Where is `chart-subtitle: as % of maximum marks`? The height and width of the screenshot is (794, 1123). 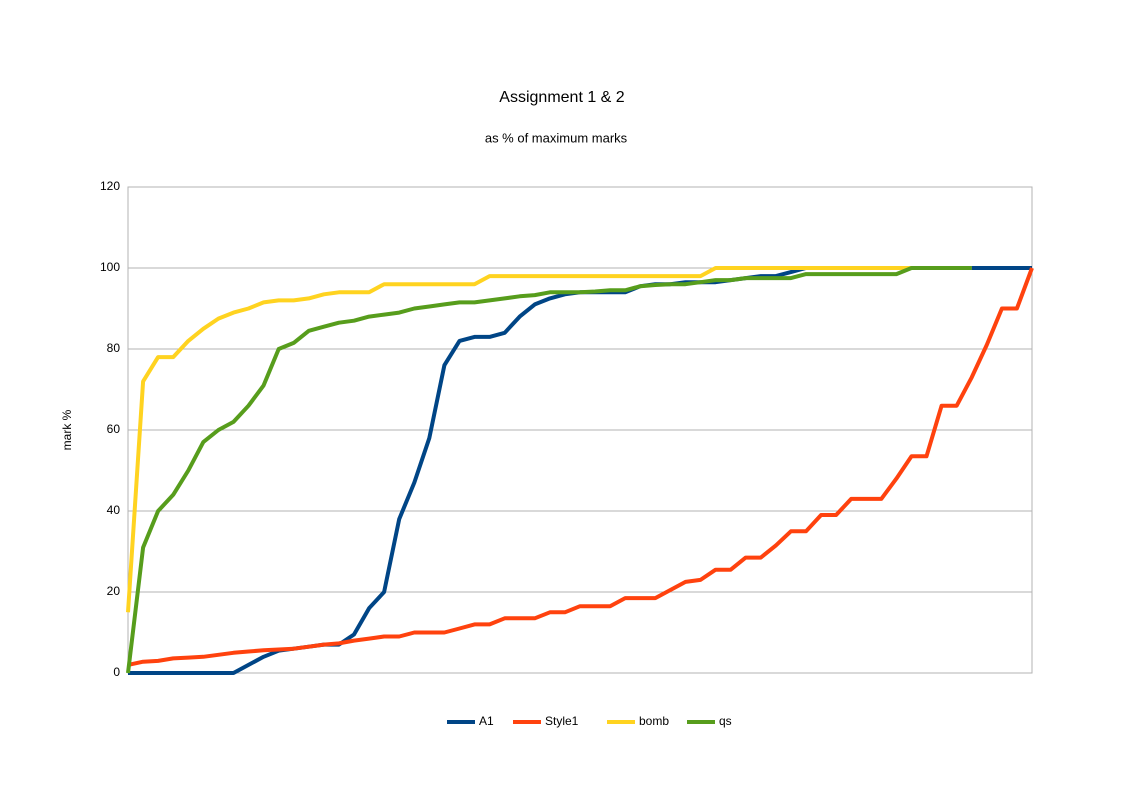
chart-subtitle: as % of maximum marks is located at coordinates (556, 137).